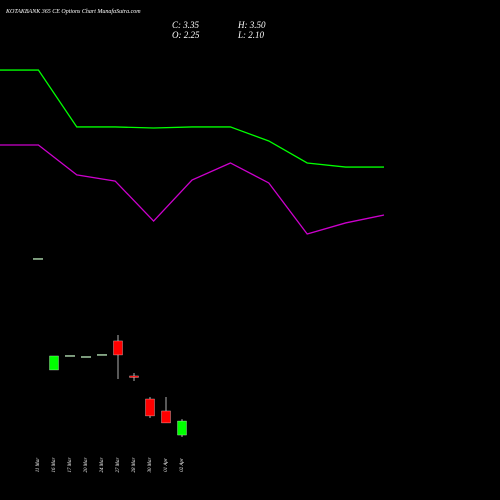 This screenshot has width=500, height=500. Describe the element at coordinates (186, 25) in the screenshot. I see `close-label: C: 3.35` at that location.